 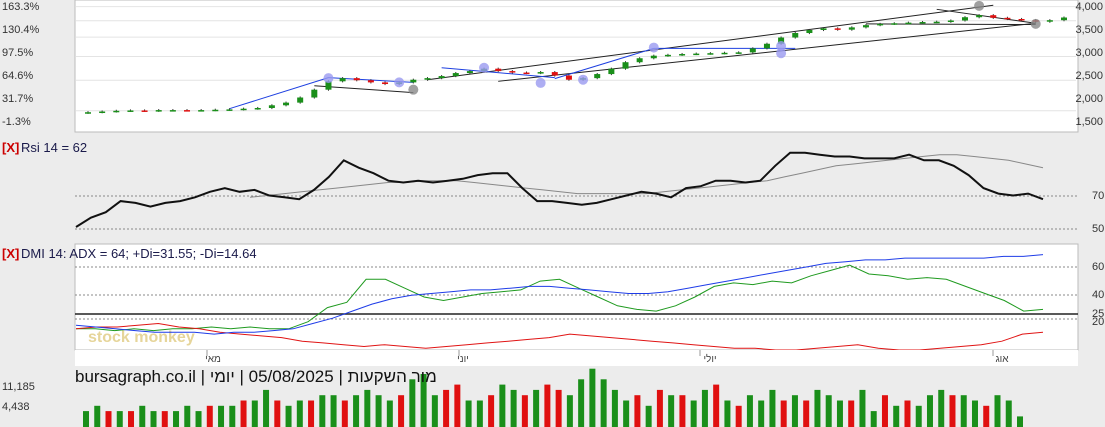 What do you see at coordinates (18, 387) in the screenshot?
I see `volume-tick-1: 11,185` at bounding box center [18, 387].